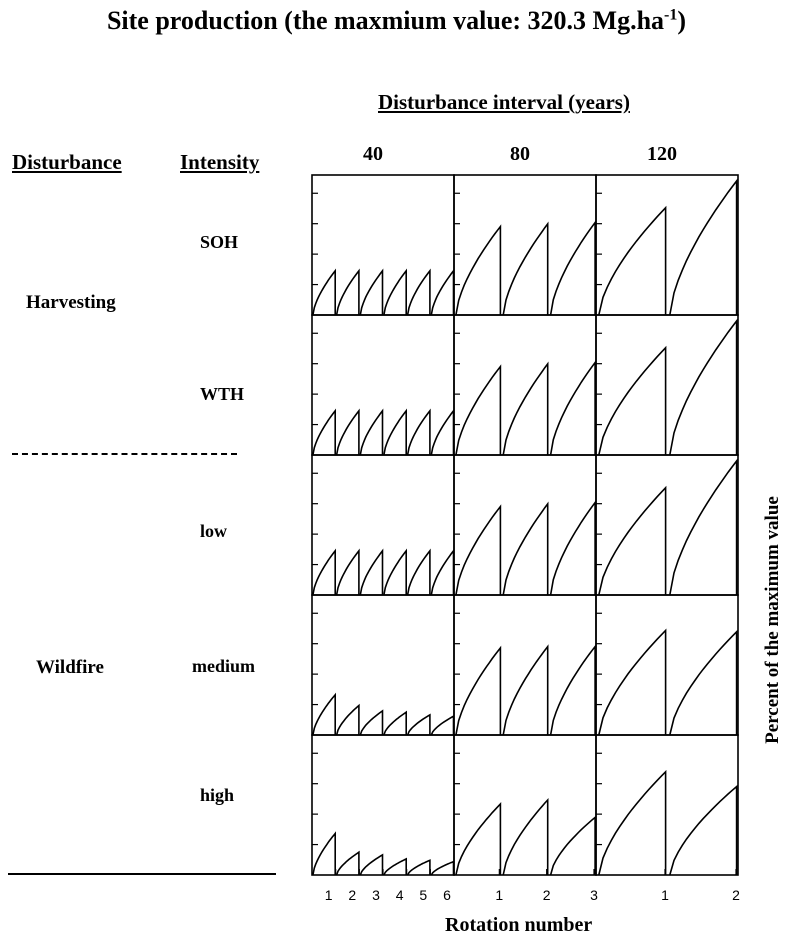  Describe the element at coordinates (399, 895) in the screenshot. I see `x-tick-label: 4` at that location.